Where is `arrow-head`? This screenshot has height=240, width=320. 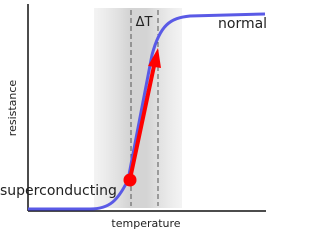
arrow-head is located at coordinates (154, 58).